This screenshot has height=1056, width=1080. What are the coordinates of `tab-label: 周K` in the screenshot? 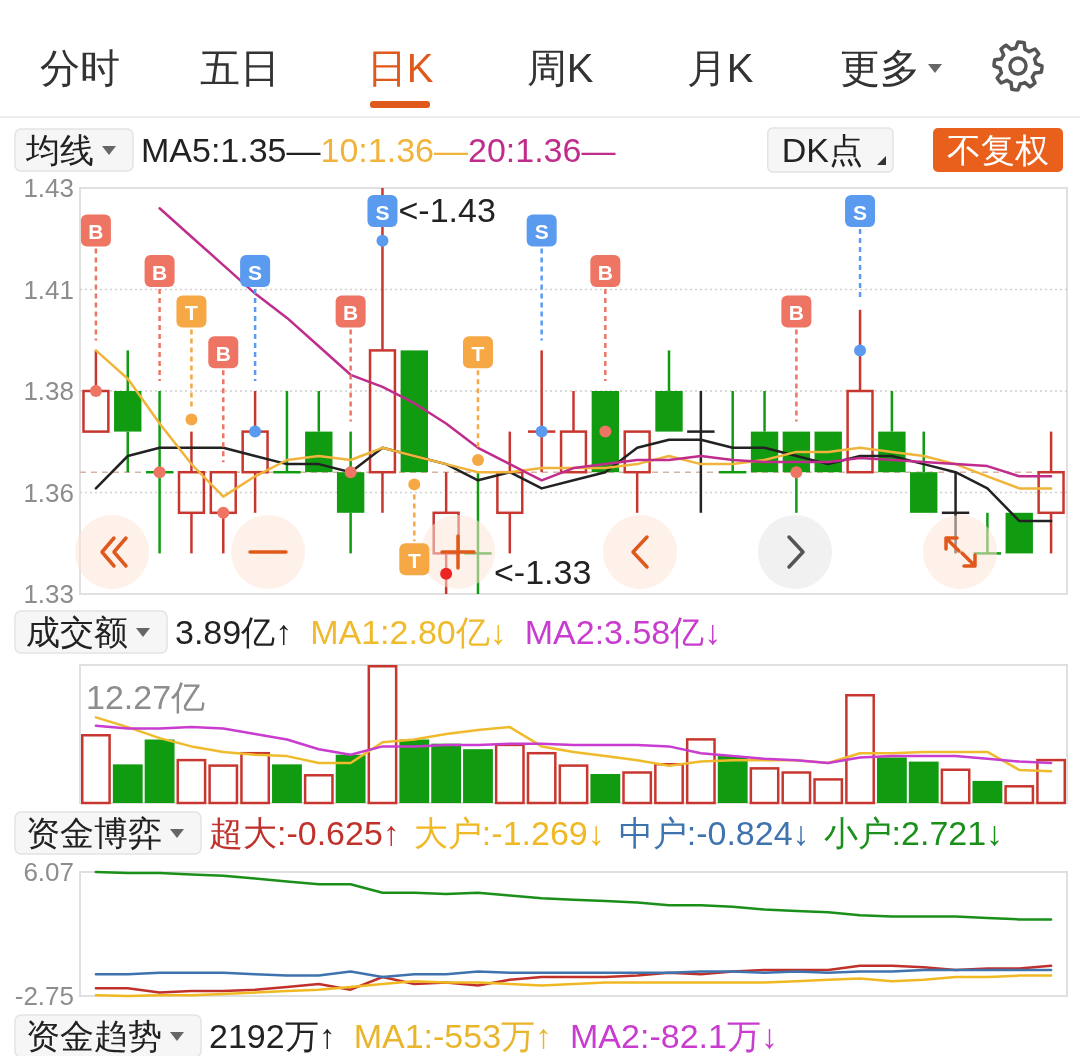 It's located at (560, 68).